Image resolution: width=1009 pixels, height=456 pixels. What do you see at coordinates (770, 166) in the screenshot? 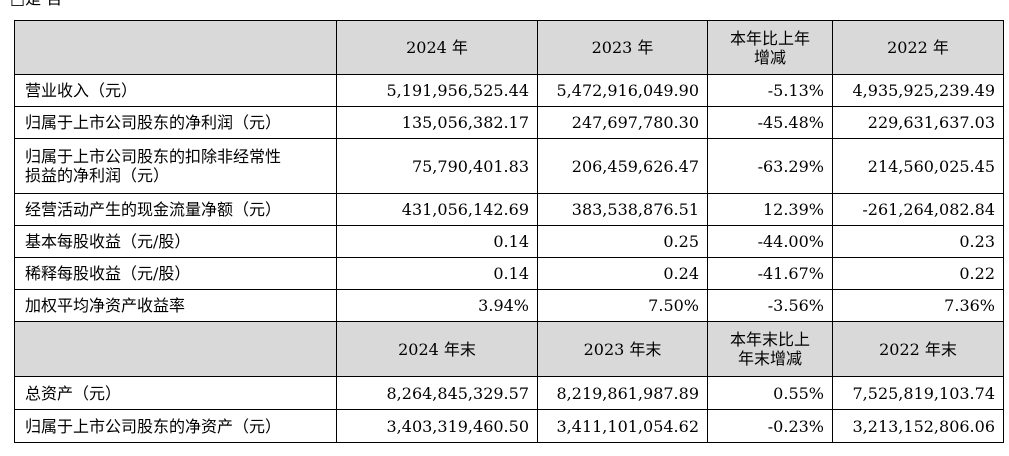
I see `cell-change: -63.29%` at bounding box center [770, 166].